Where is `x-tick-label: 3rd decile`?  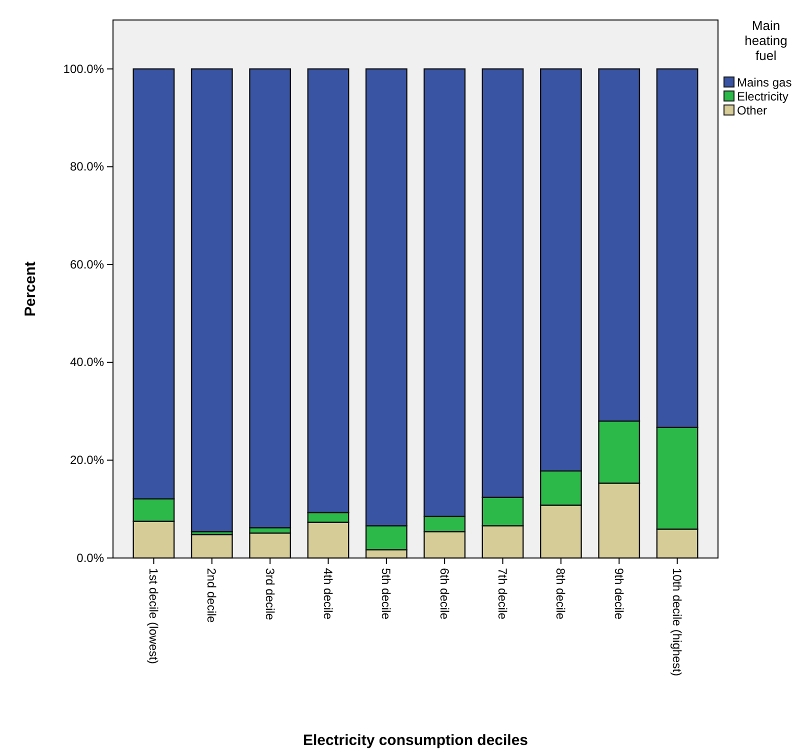 x-tick-label: 3rd decile is located at coordinates (269, 594).